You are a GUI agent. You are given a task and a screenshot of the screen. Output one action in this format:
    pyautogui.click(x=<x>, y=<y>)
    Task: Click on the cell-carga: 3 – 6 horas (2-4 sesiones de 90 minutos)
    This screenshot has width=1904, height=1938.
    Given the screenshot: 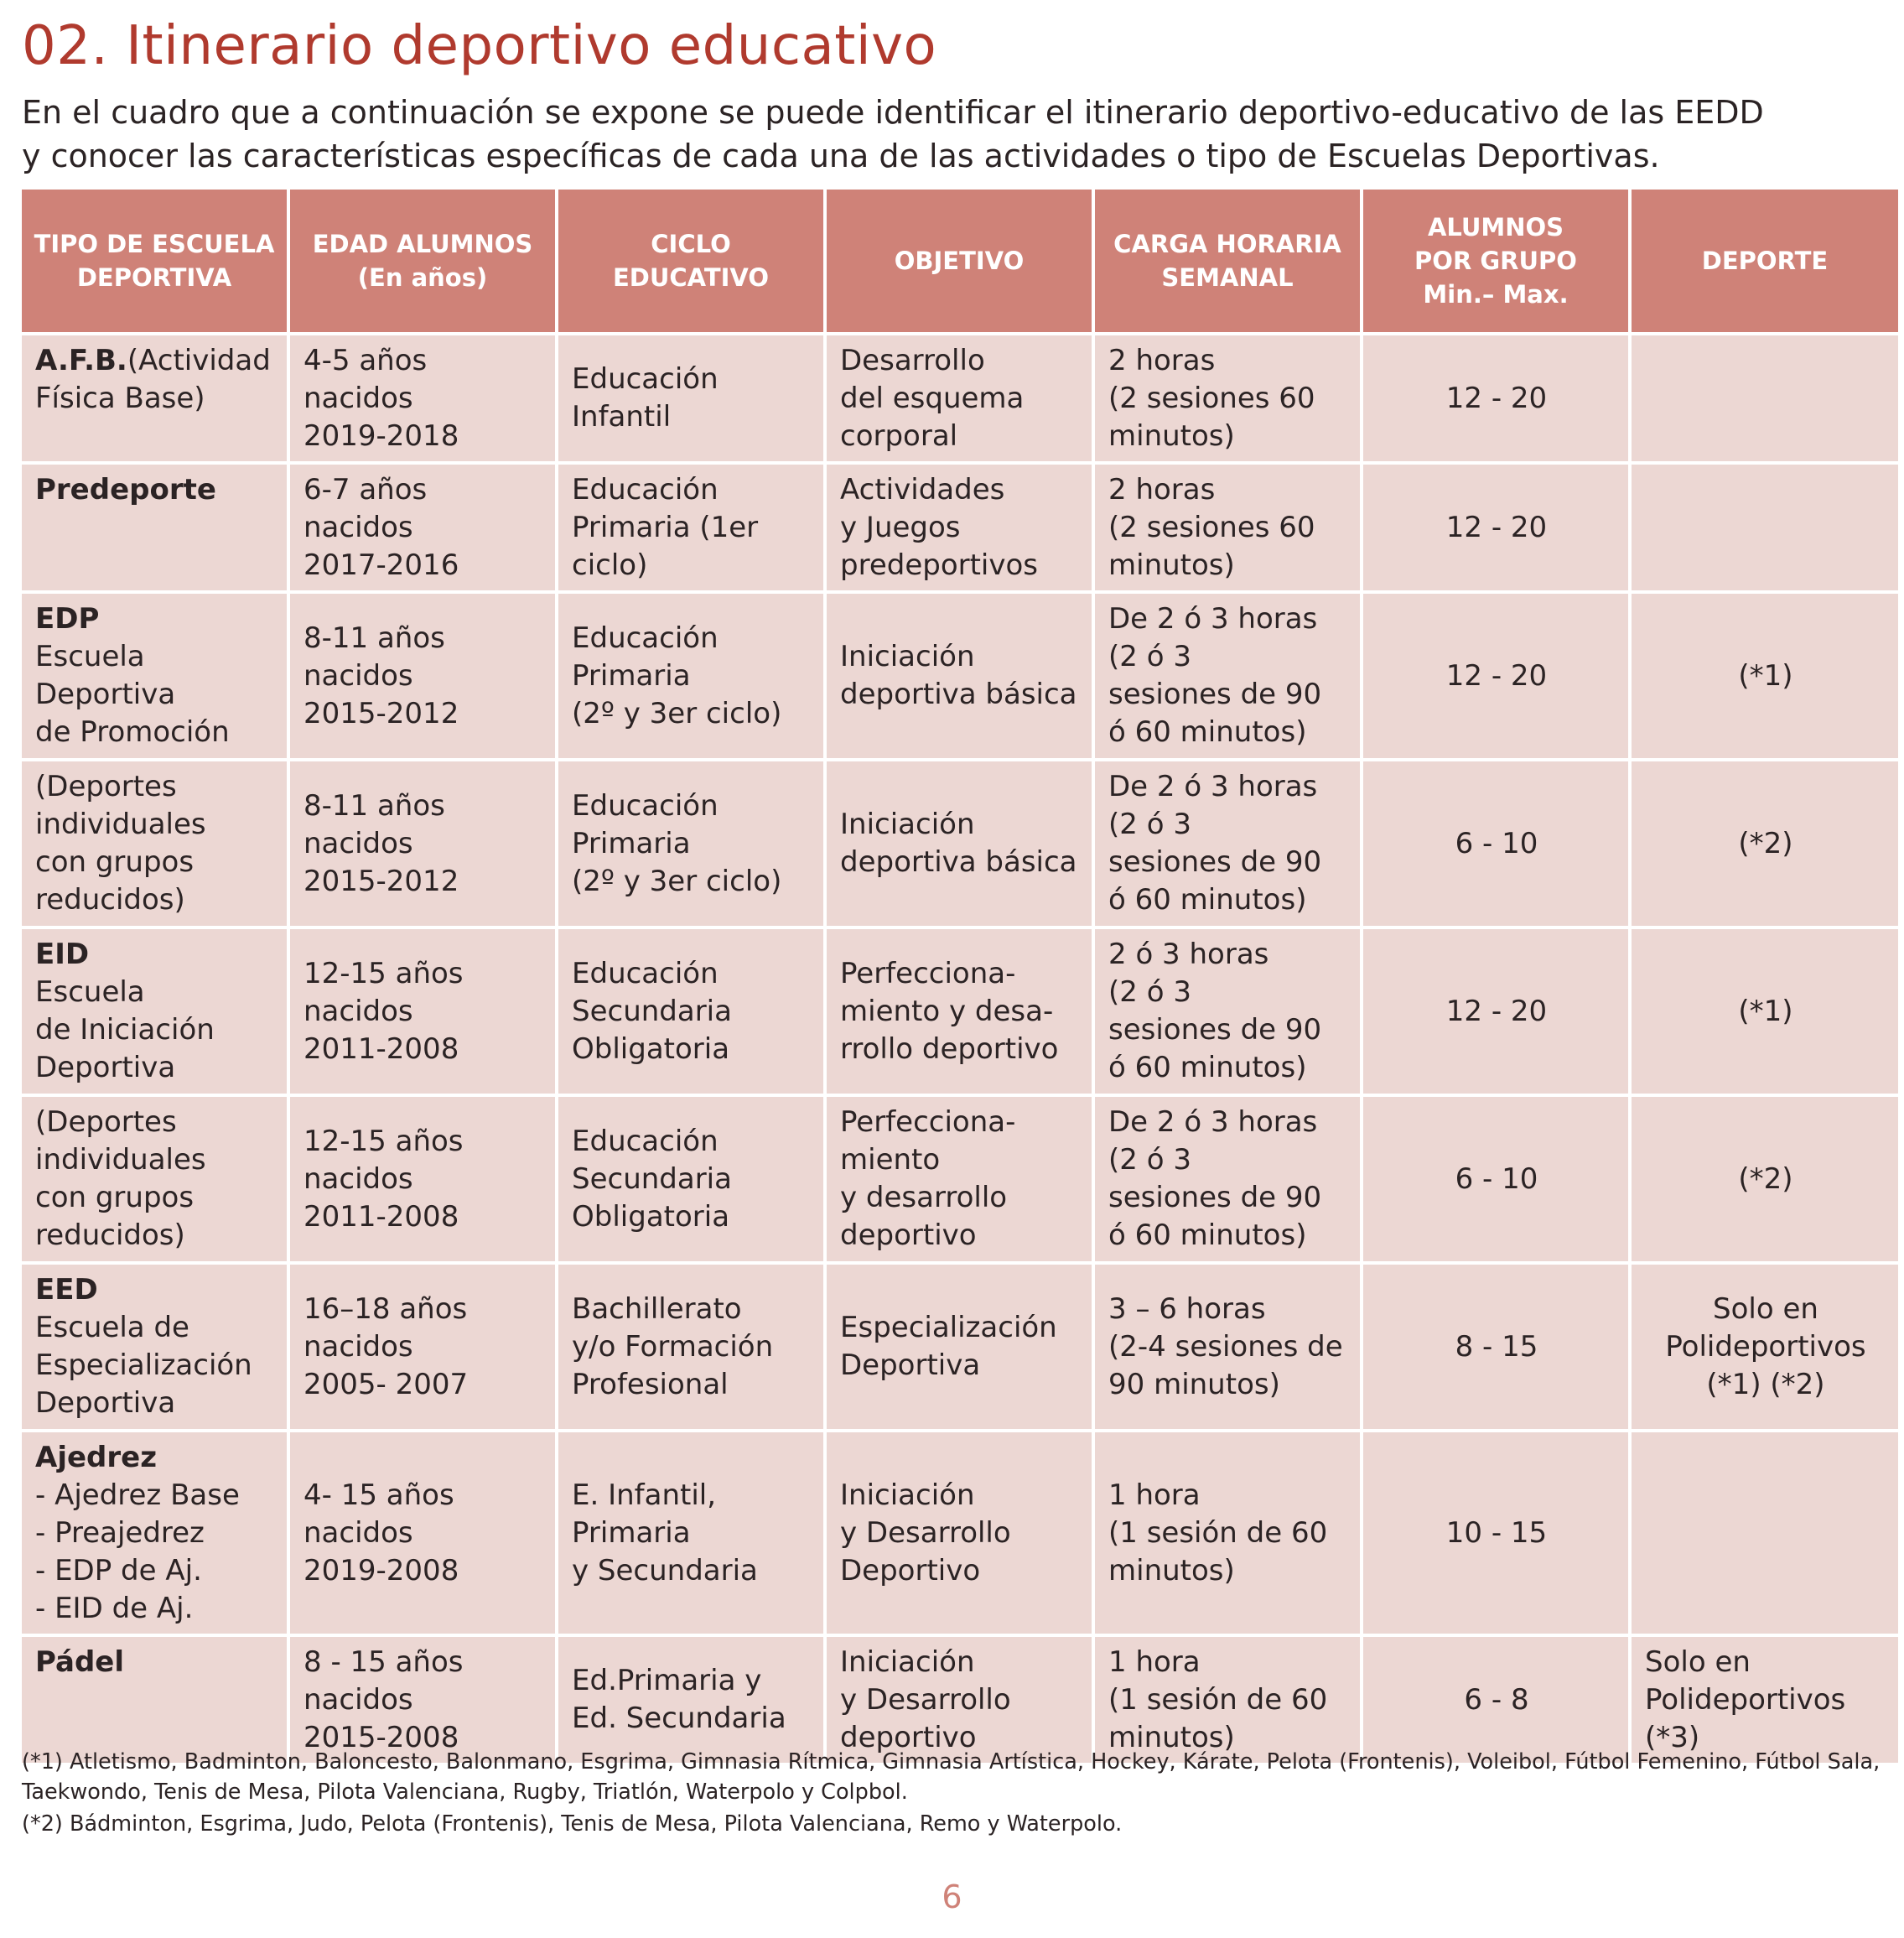 What is the action you would take?
    pyautogui.click(x=1227, y=1347)
    